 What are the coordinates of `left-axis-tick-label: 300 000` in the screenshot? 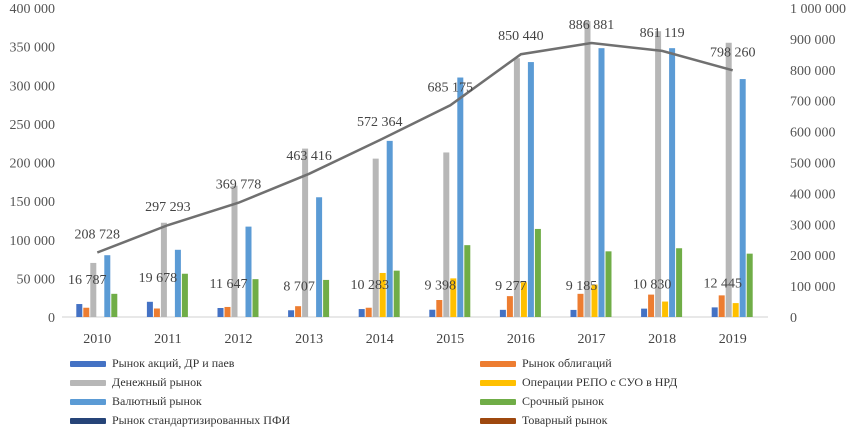 It's located at (33, 86).